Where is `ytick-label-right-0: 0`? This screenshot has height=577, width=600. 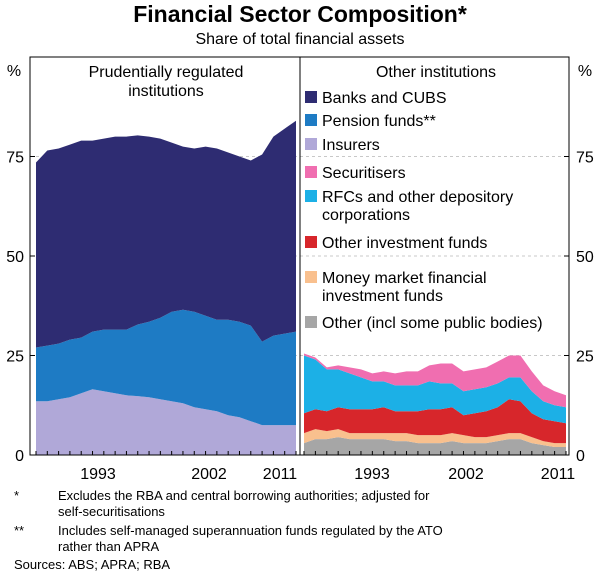 ytick-label-right-0: 0 is located at coordinates (580, 456).